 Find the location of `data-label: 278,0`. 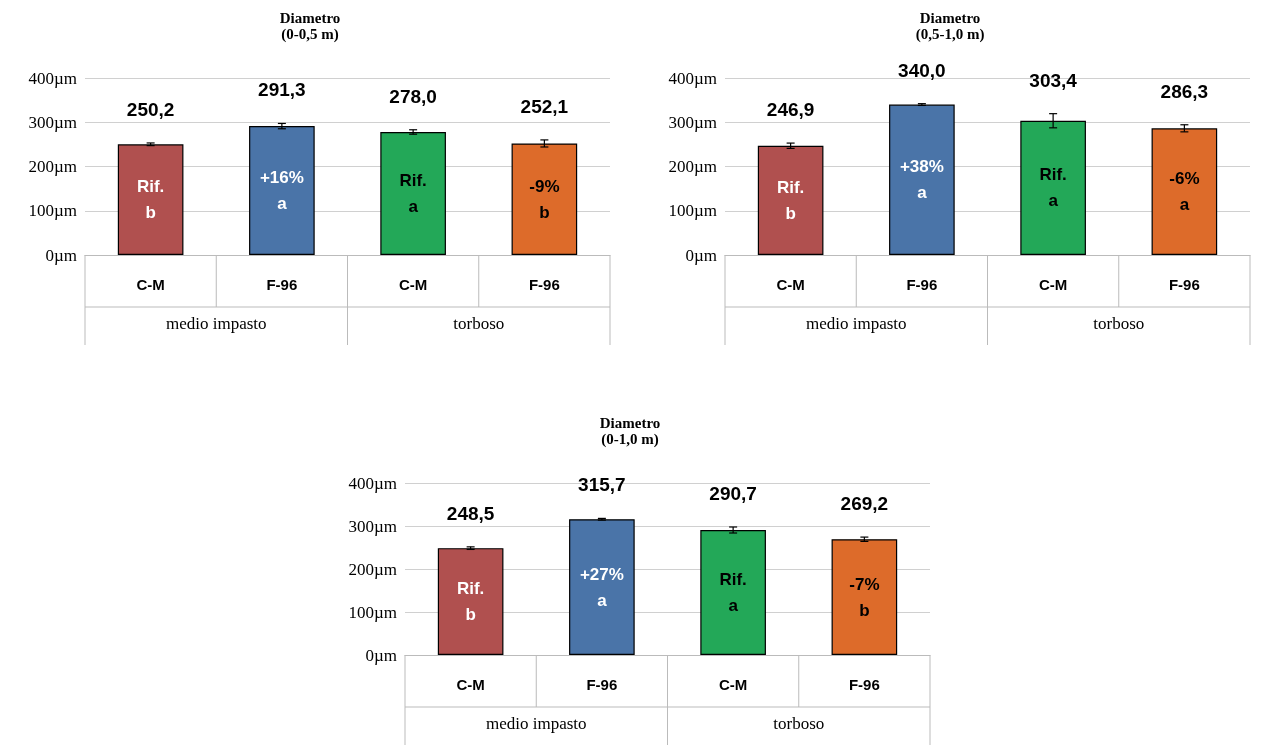

data-label: 278,0 is located at coordinates (413, 96).